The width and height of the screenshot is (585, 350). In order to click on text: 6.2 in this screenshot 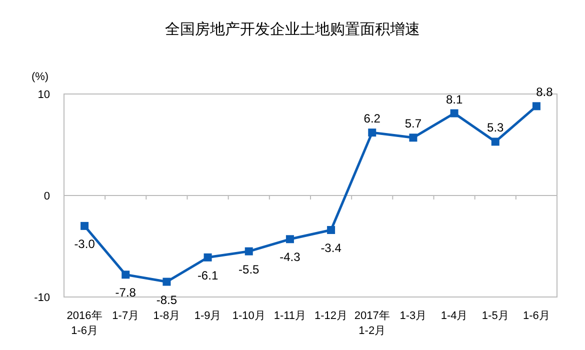, I will do `click(372, 119)`.